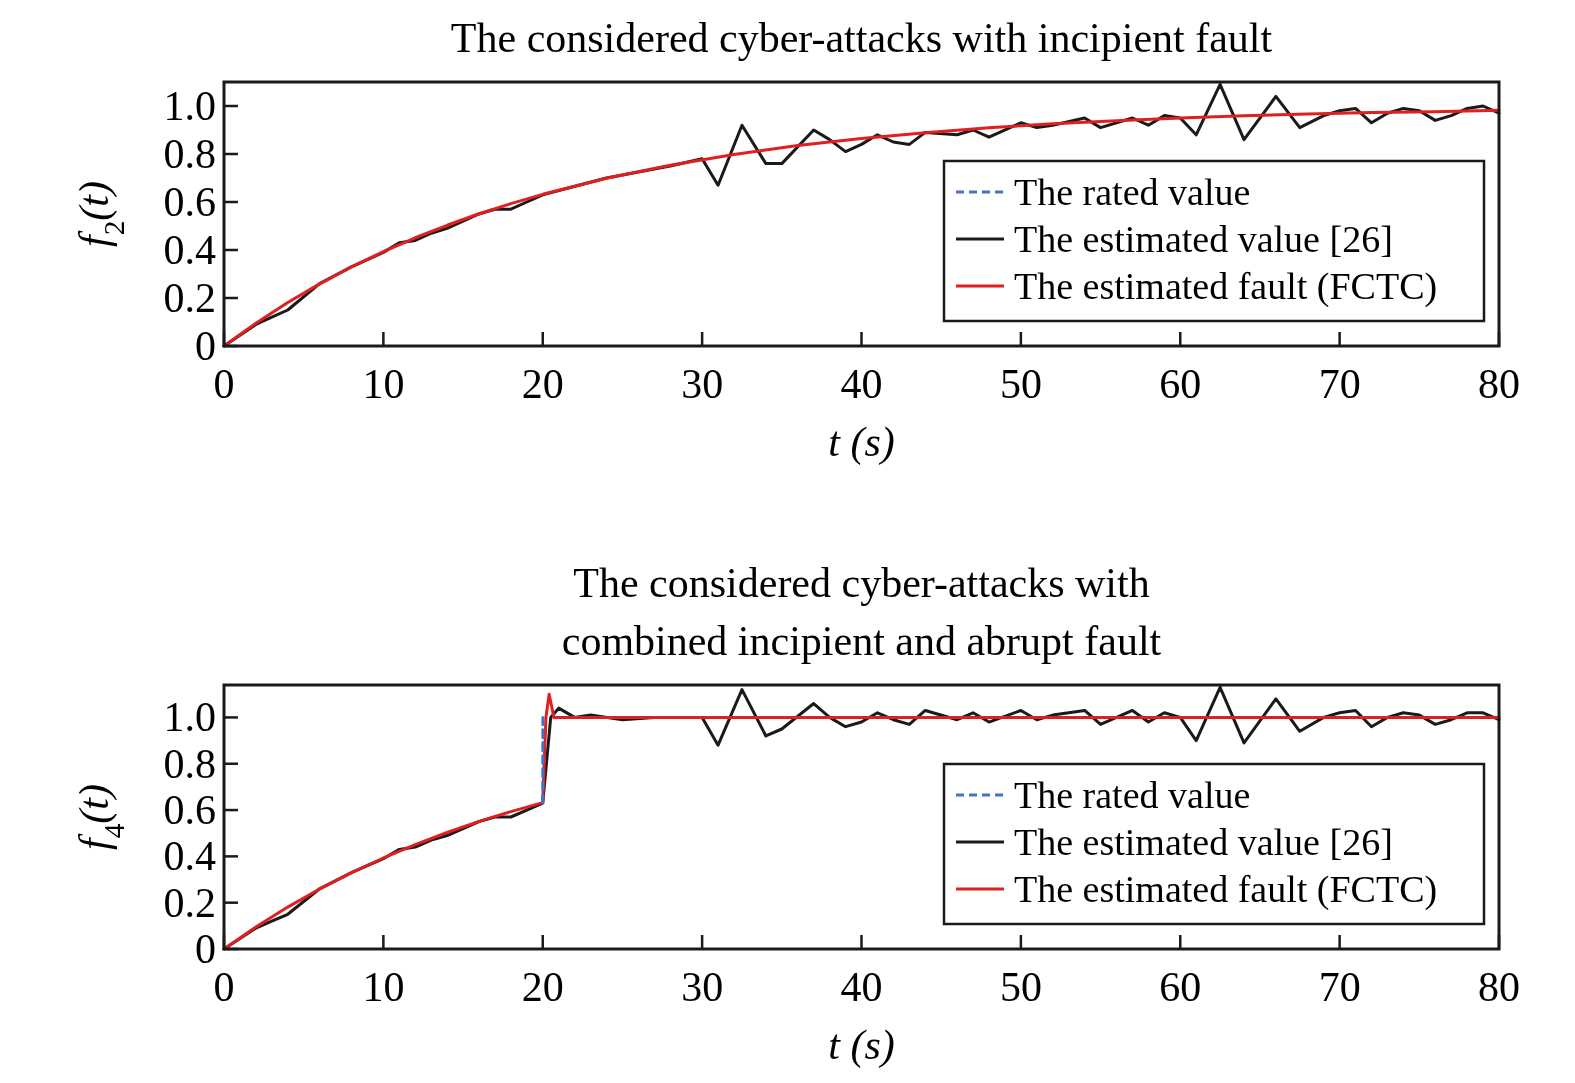 The image size is (1575, 1083). What do you see at coordinates (861, 38) in the screenshot?
I see `chart-title: The considered cyber-attacks with incipient fault` at bounding box center [861, 38].